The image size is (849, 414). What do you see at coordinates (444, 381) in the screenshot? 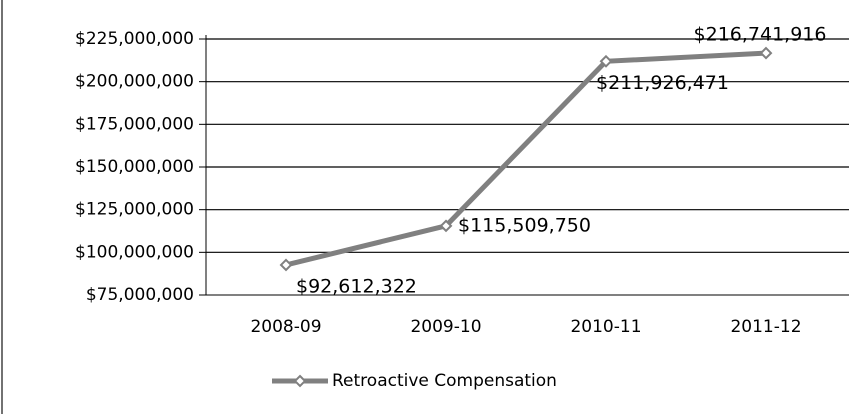
I see `legend-label: Retroactive Compensation` at bounding box center [444, 381].